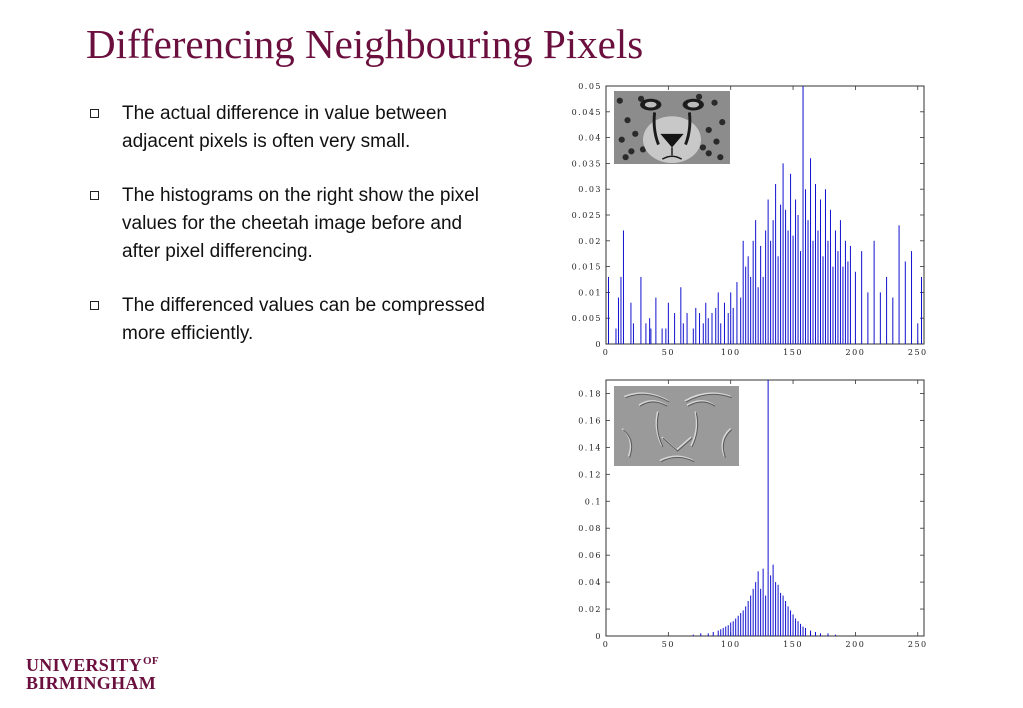 This screenshot has width=1023, height=708. What do you see at coordinates (587, 163) in the screenshot?
I see `y-tick-label: 0.035` at bounding box center [587, 163].